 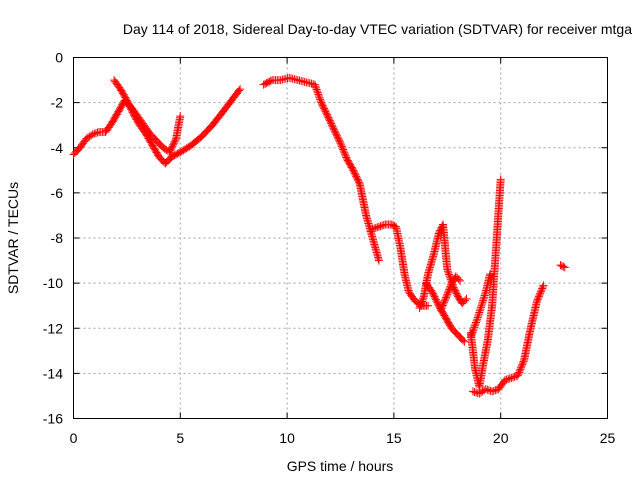 I want to click on x-tick-labels: 0 5 10 15 20 25, so click(x=343, y=438).